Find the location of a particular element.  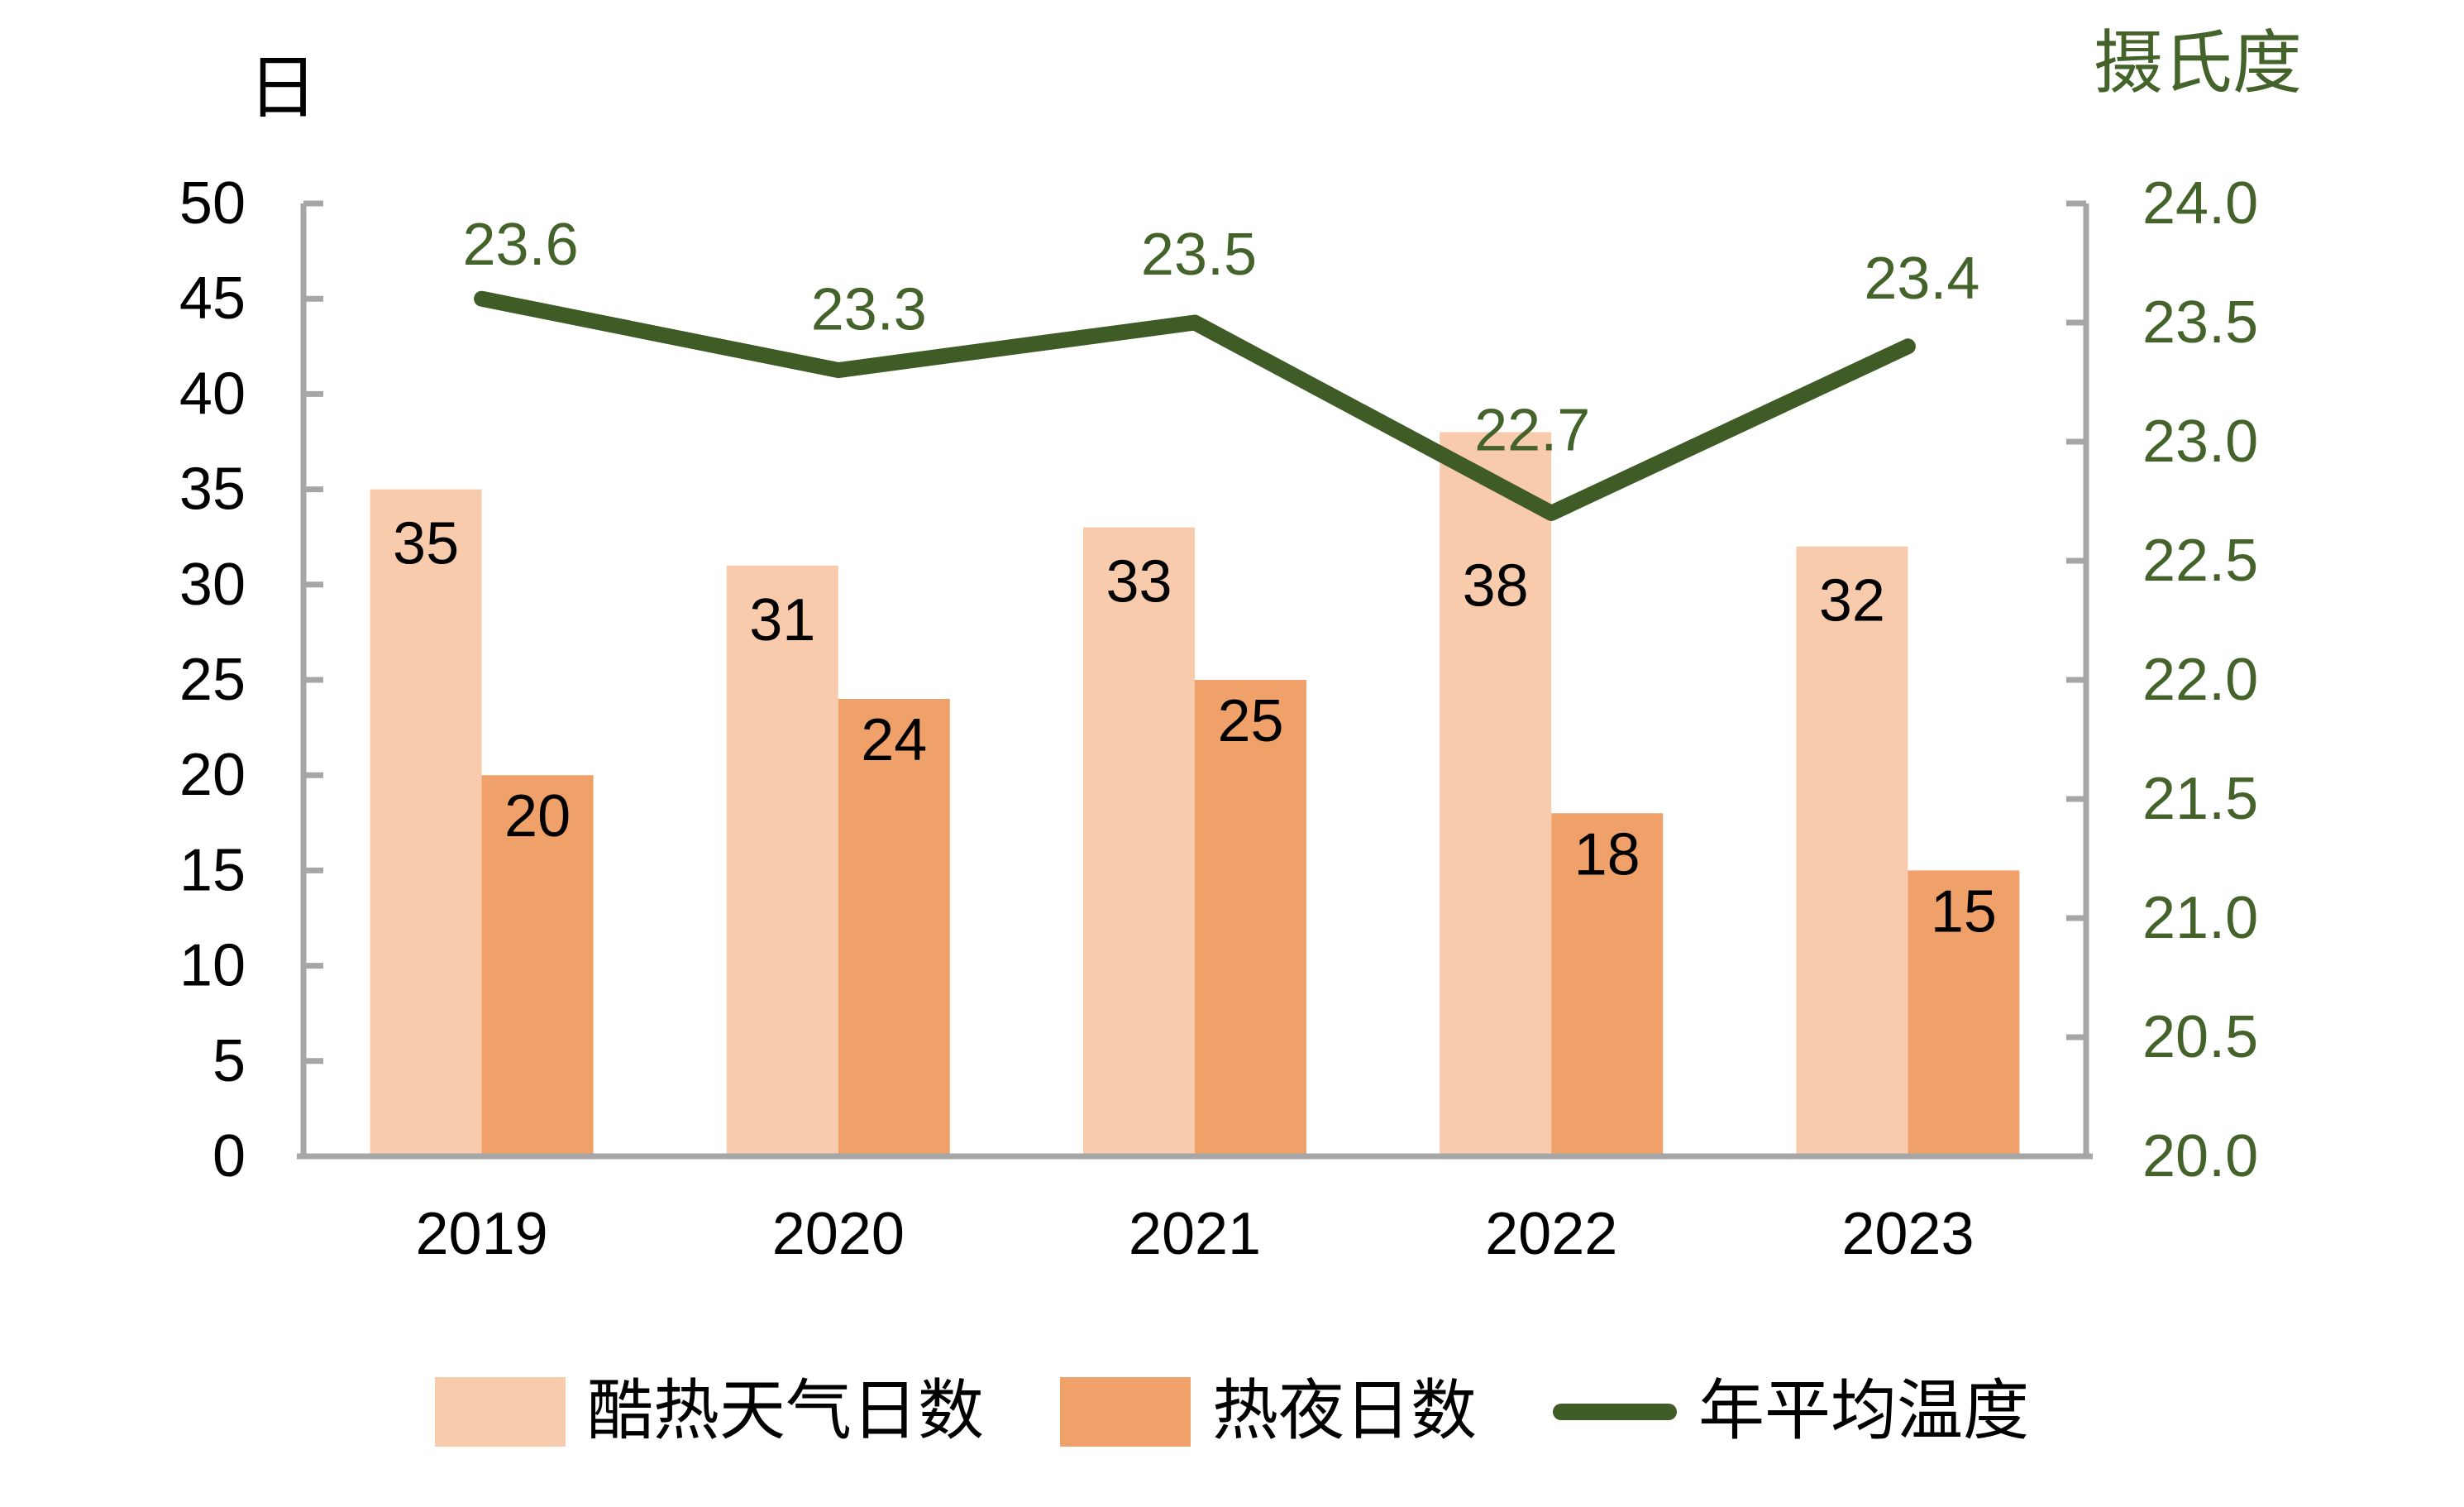

bar-value-label: 38 is located at coordinates (1496, 586).